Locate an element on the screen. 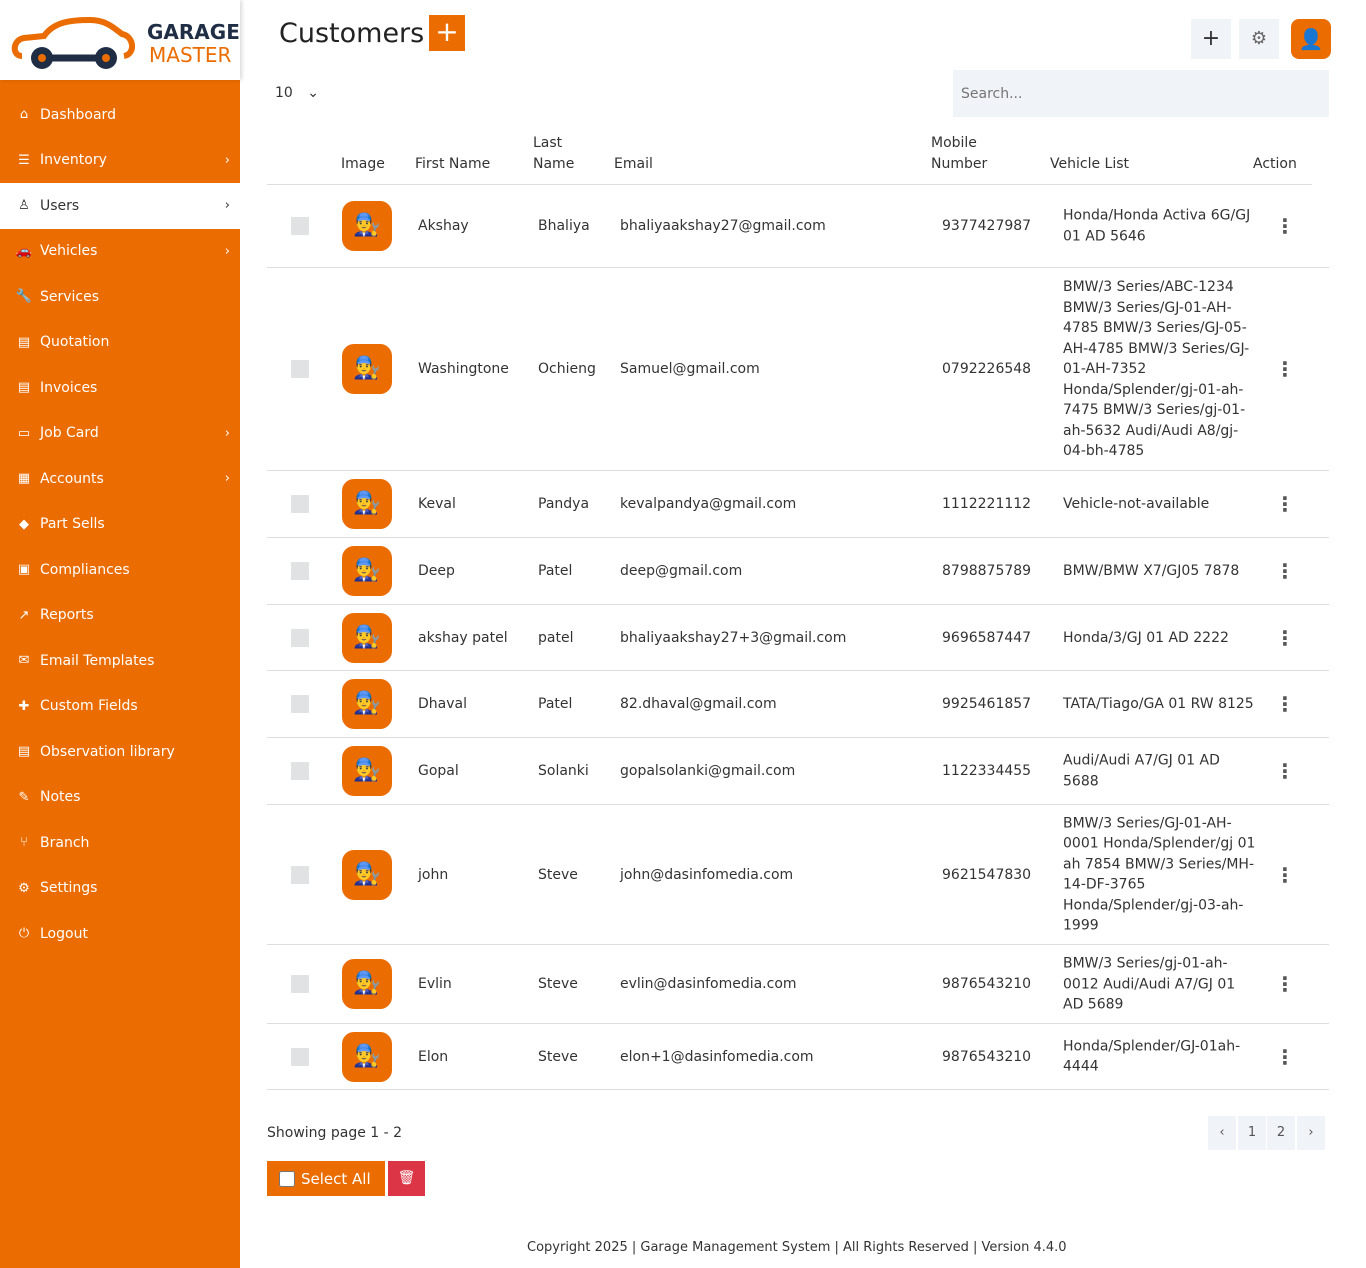 This screenshot has height=1268, width=1366. sidebar-item-invoices: ▤ Invoices is located at coordinates (120, 388).